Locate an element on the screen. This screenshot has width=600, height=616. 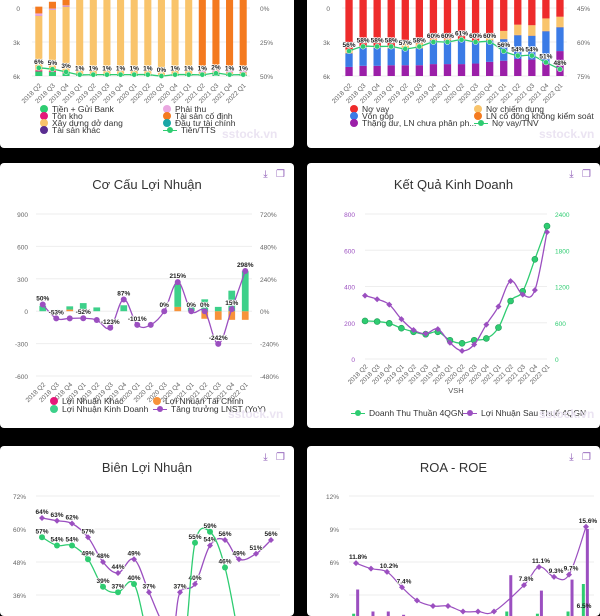
y2-tick-label: 60% is located at coordinates (583, 43).